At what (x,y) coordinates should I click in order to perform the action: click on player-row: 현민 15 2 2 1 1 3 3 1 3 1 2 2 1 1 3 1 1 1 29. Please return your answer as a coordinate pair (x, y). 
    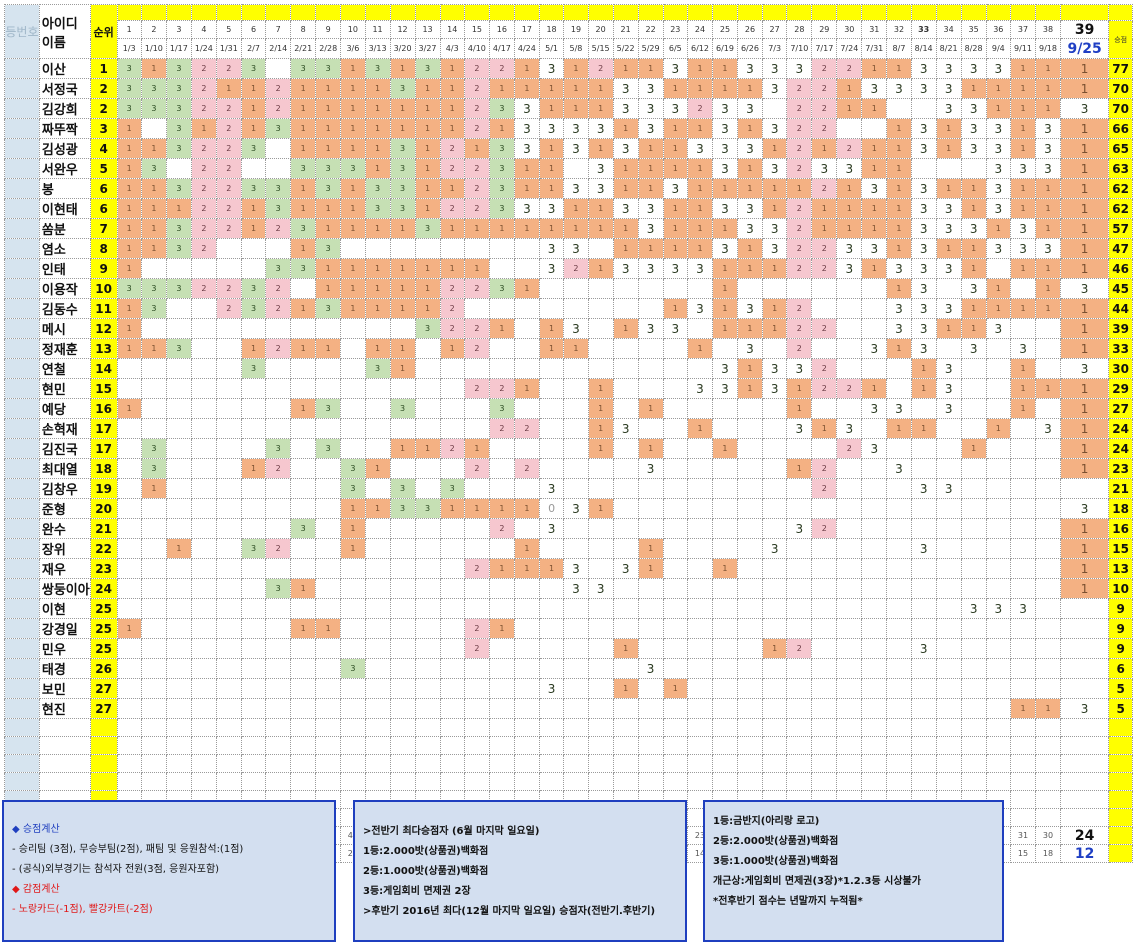
    Looking at the image, I should click on (568, 388).